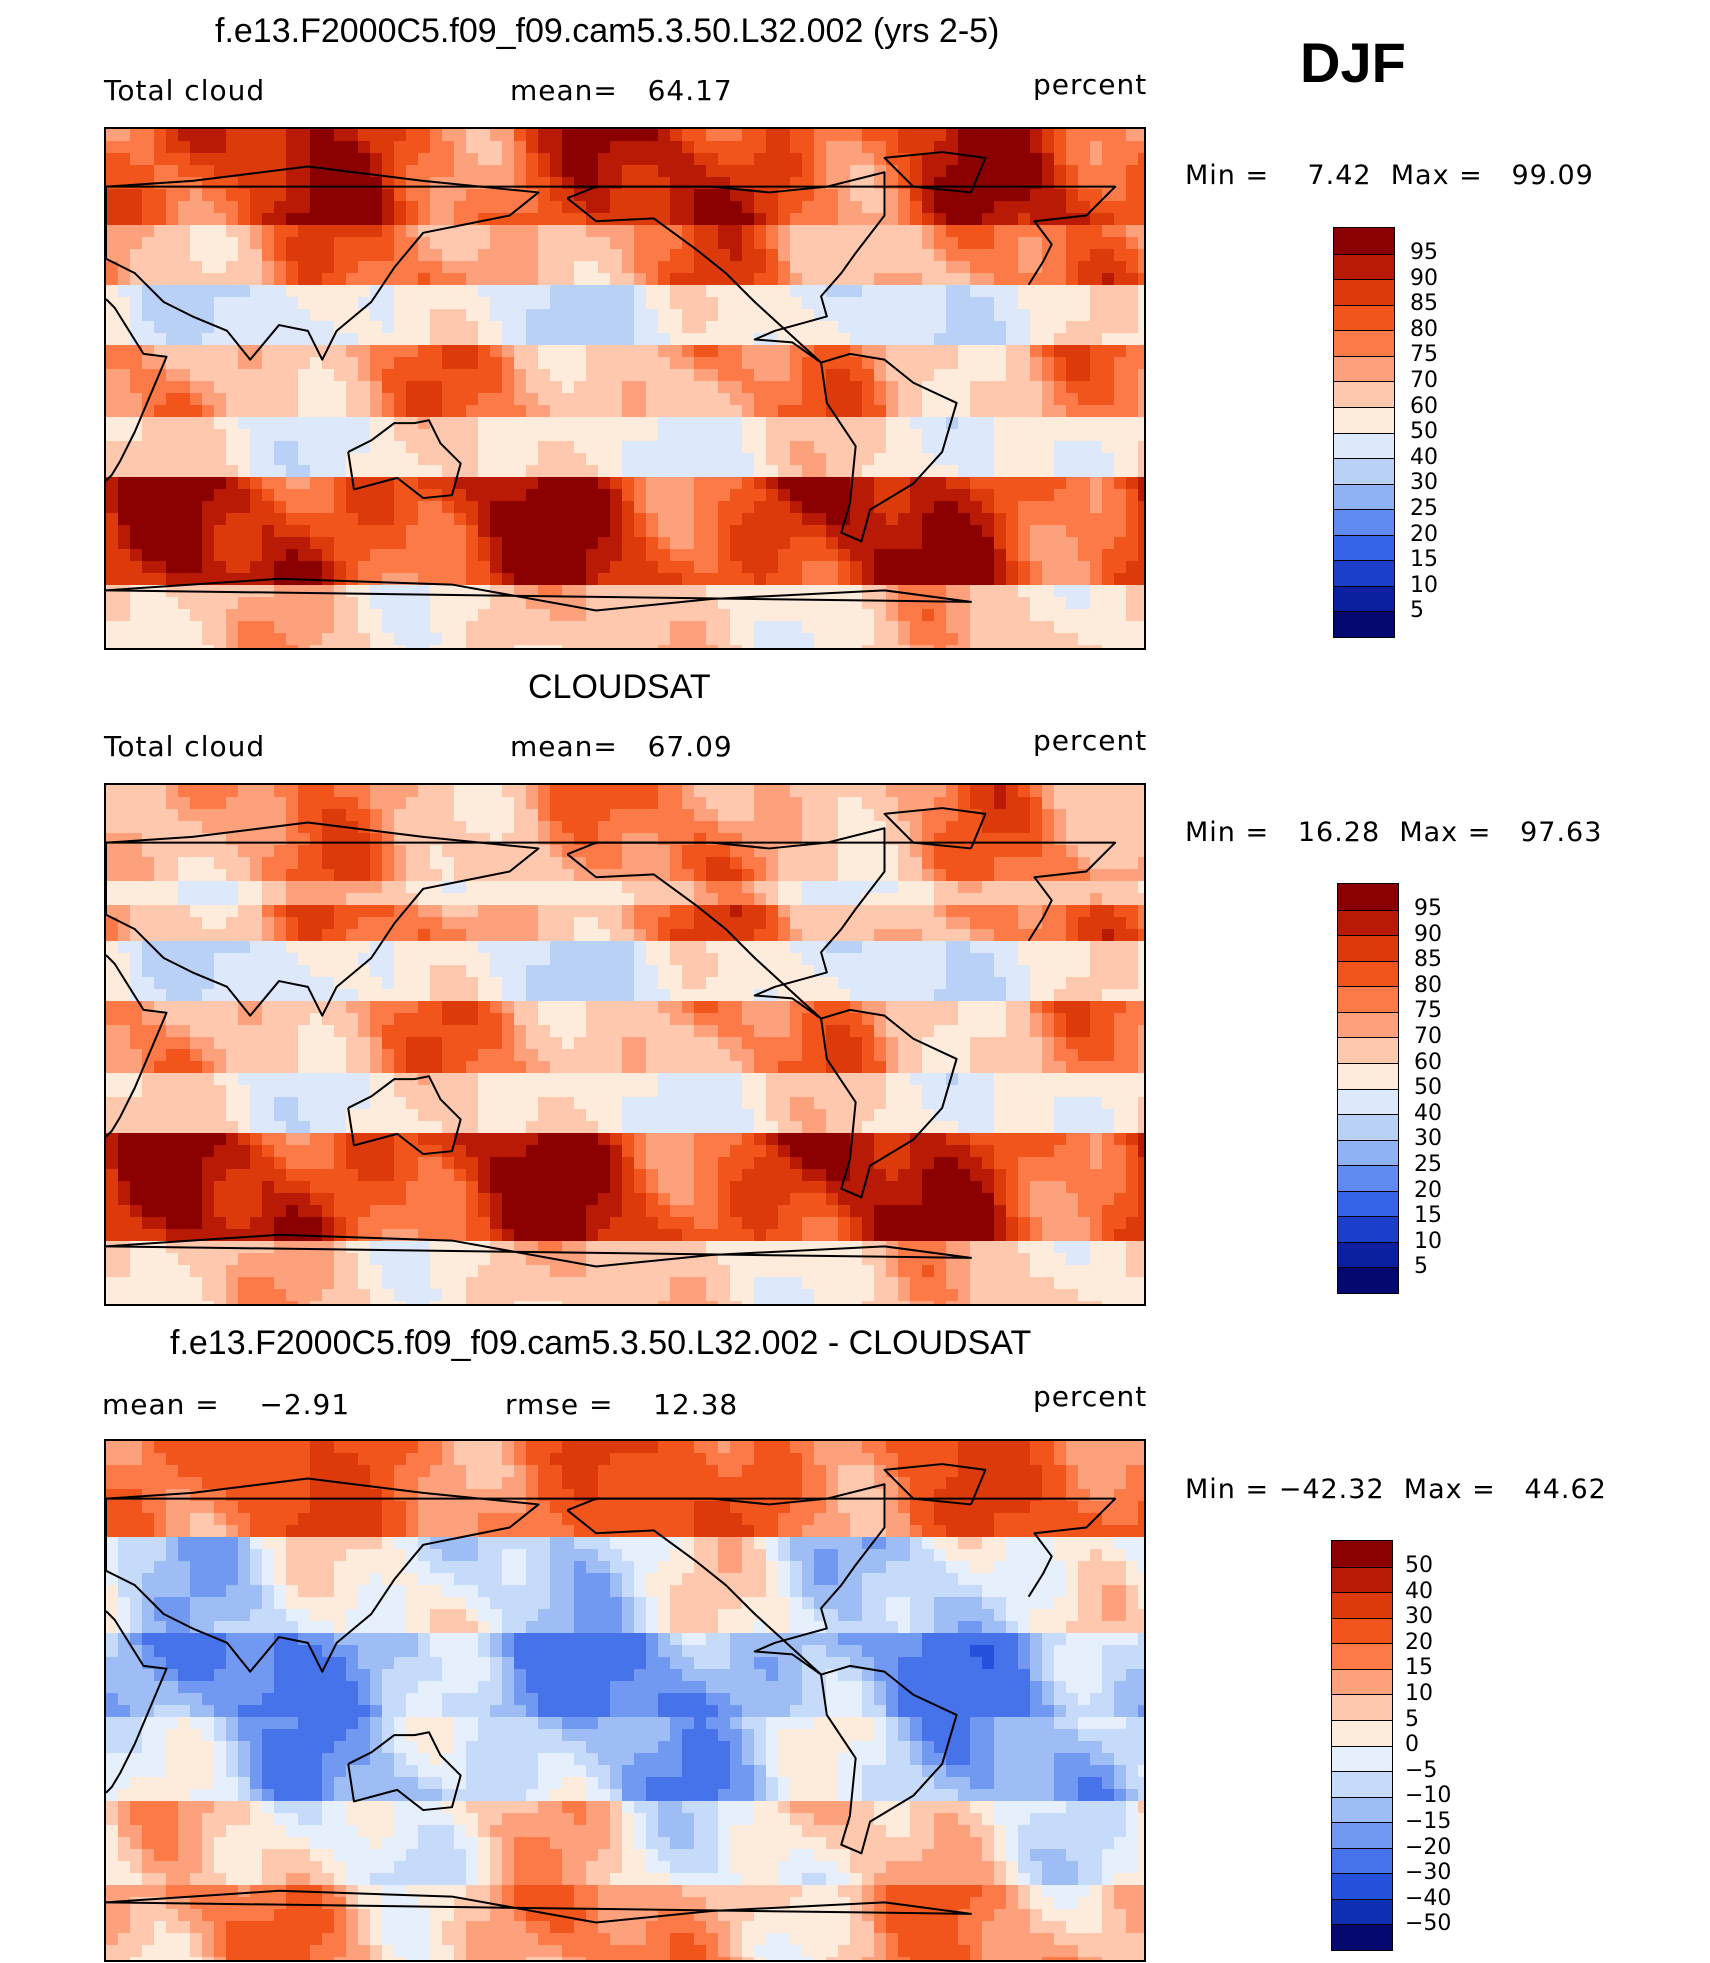 This screenshot has height=1963, width=1710. I want to click on panel3-colorbar, so click(1362, 1745).